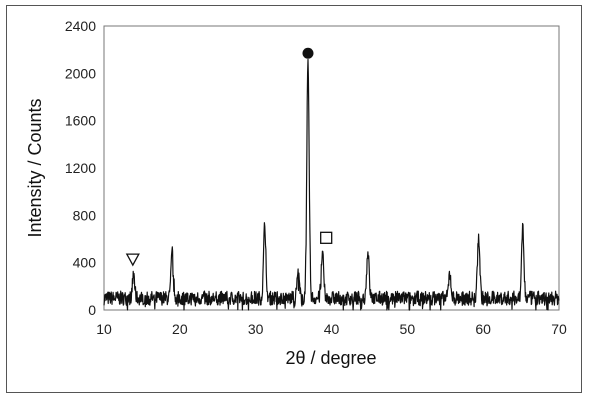 This screenshot has width=591, height=402. I want to click on x-axis-title: 2θ / degree, so click(330, 358).